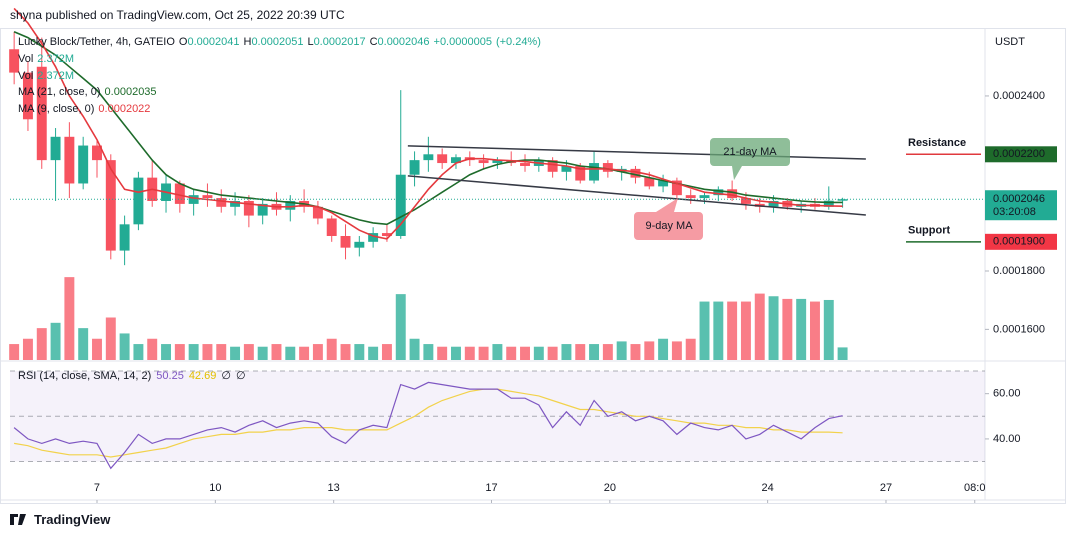 This screenshot has width=1066, height=537. I want to click on rsi-value: 50.25, so click(170, 376).